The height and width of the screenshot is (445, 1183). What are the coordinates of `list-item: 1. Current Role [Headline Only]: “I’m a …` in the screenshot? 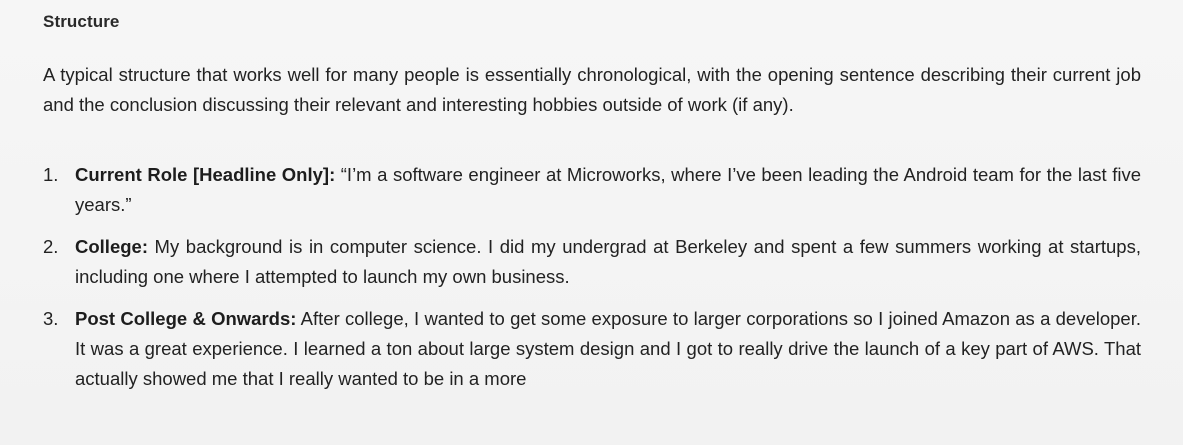 It's located at (592, 190).